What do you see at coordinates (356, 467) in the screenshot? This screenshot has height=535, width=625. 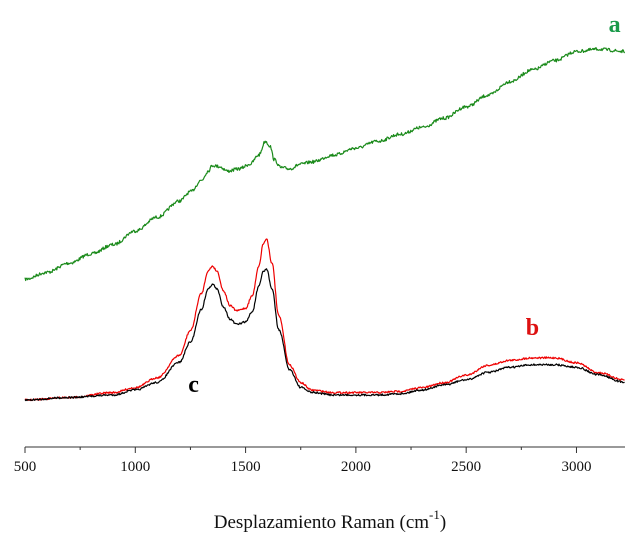 I see `x-tick-label: 2000` at bounding box center [356, 467].